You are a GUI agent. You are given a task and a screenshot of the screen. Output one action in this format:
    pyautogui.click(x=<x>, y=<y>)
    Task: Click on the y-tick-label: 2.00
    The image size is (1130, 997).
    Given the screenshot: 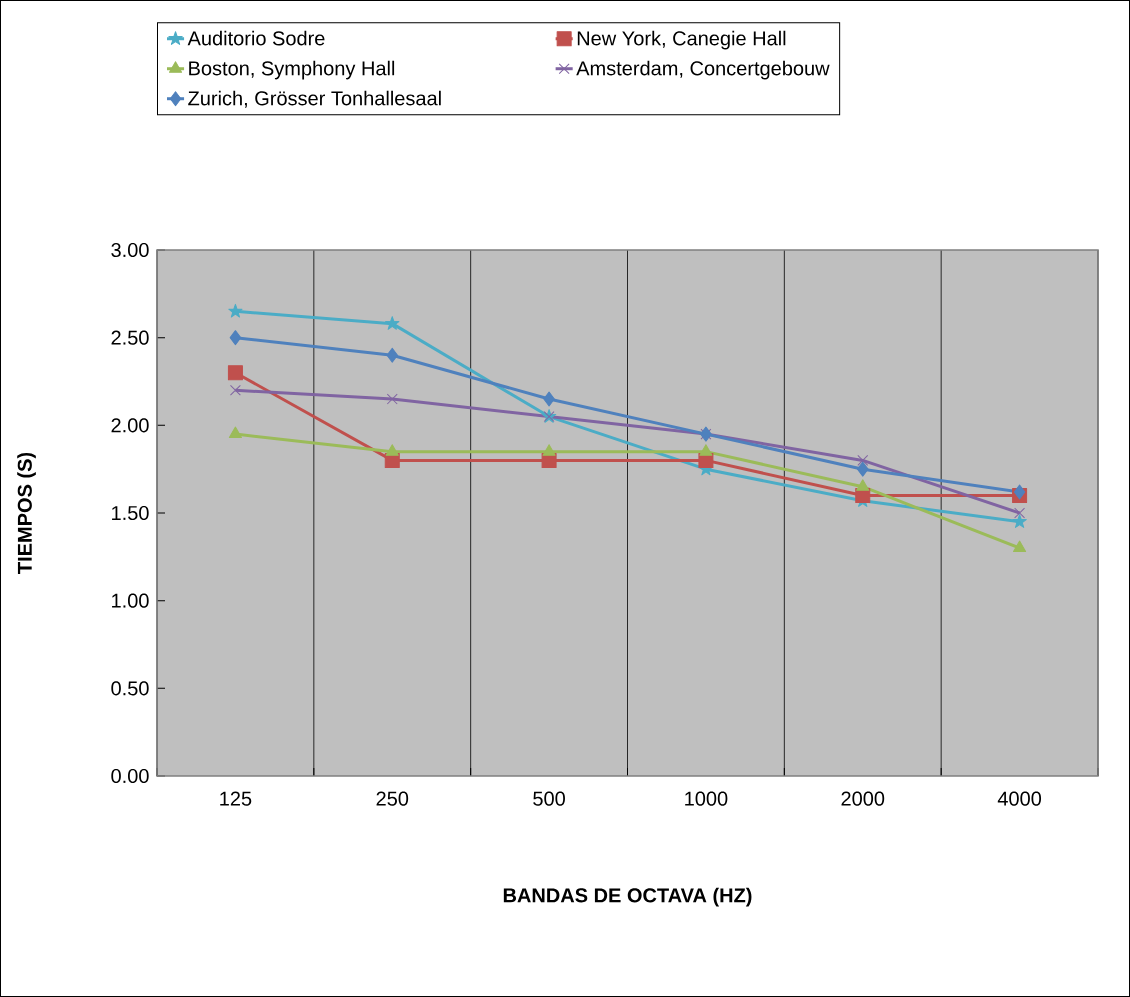 What is the action you would take?
    pyautogui.click(x=130, y=425)
    